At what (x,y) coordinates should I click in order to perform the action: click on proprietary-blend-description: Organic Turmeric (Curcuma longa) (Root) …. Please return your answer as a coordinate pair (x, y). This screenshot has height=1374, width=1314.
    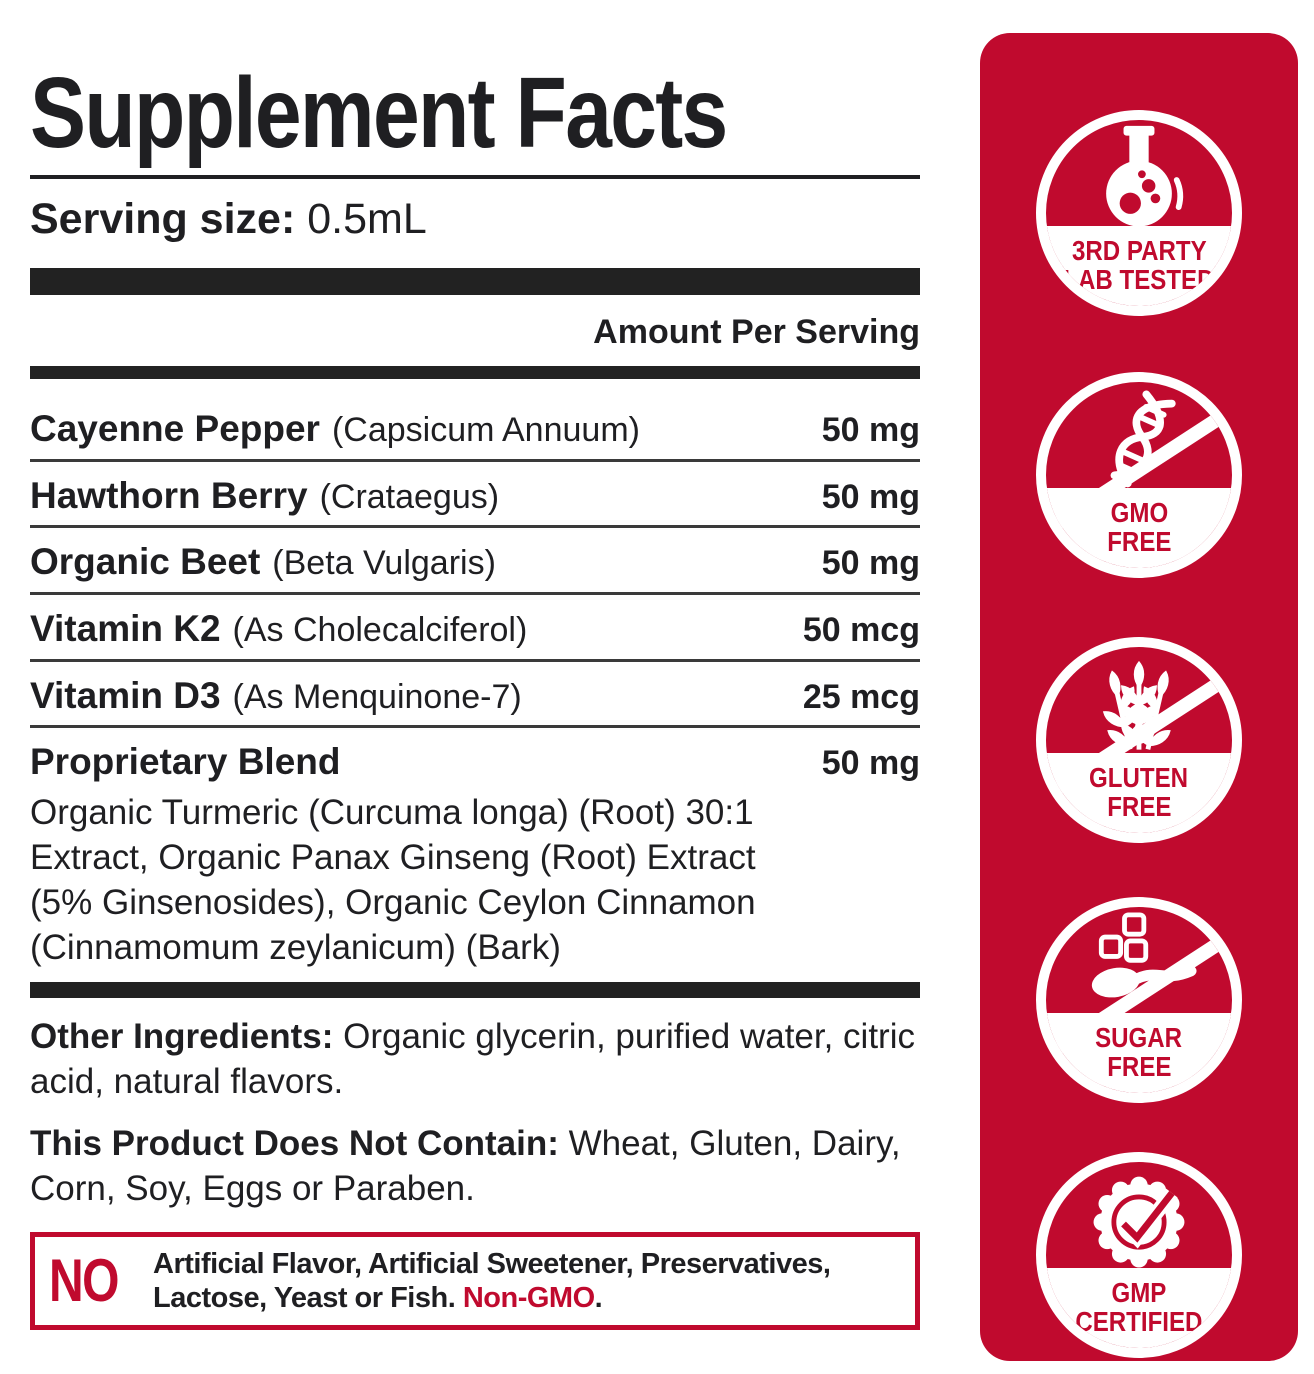
    Looking at the image, I should click on (393, 880).